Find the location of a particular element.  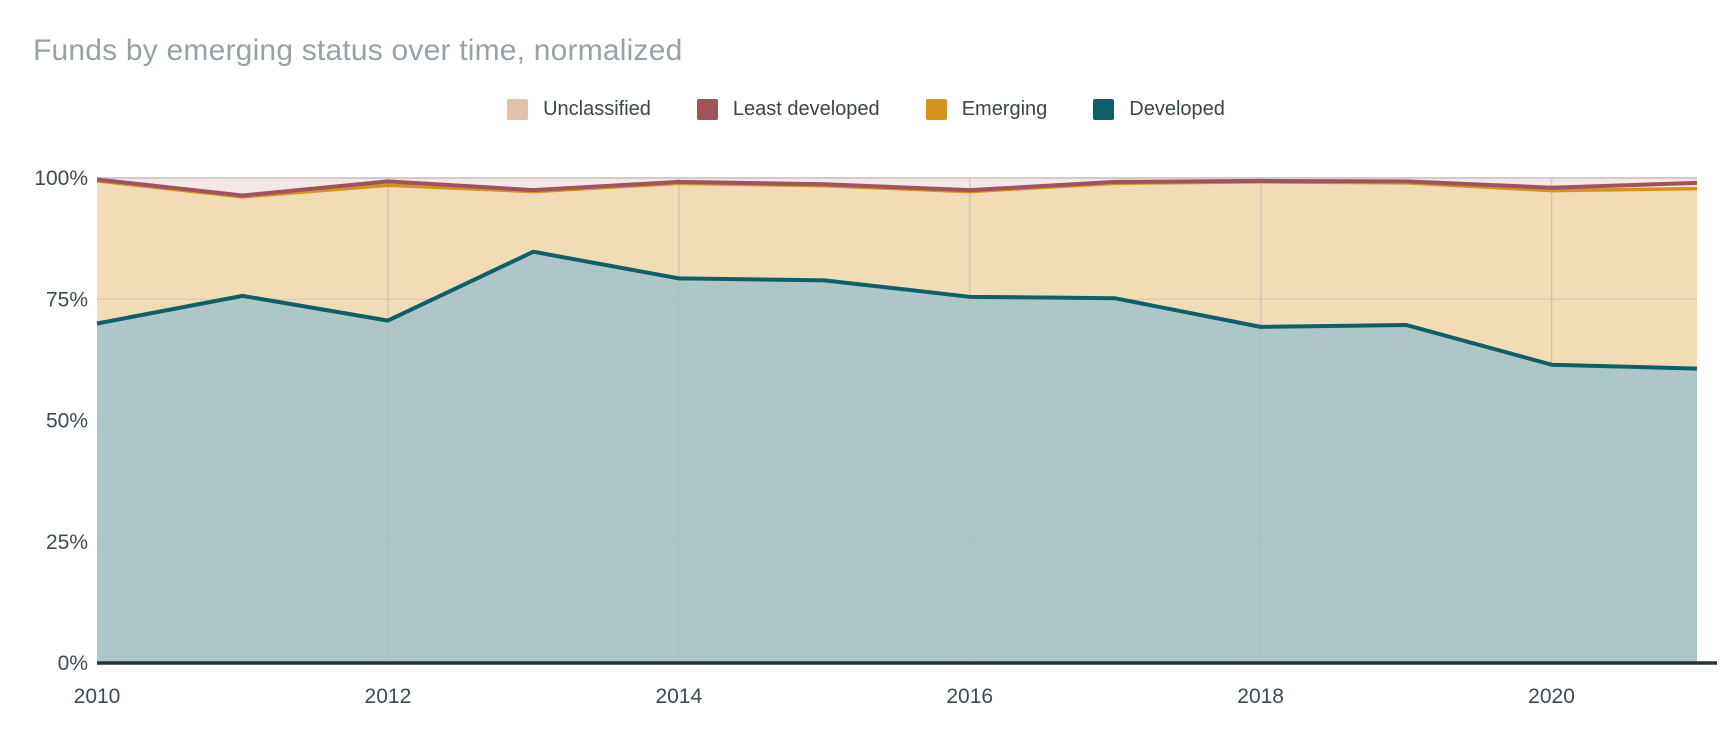

x-tick-label: 2014 is located at coordinates (678, 696).